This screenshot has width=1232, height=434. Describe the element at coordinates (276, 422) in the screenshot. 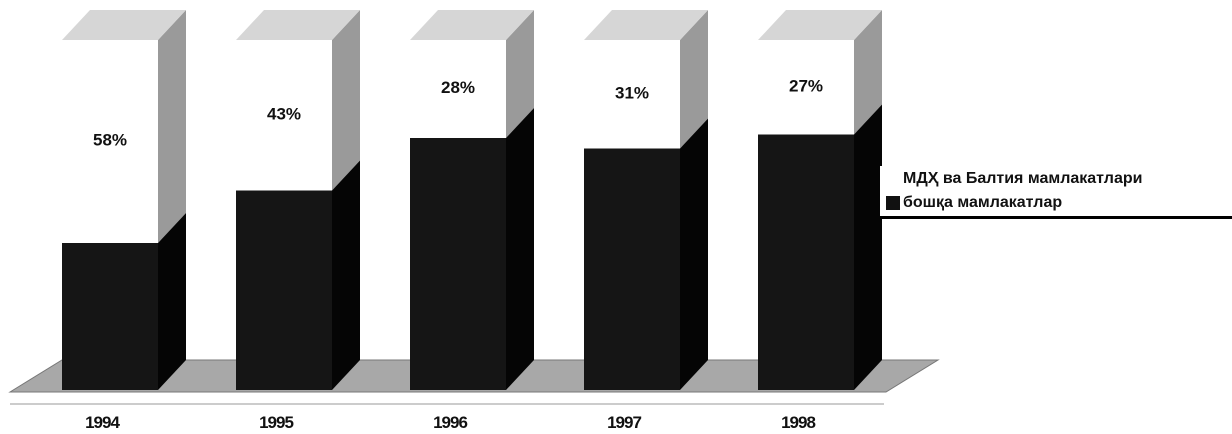

I see `x-tick-label: 1995` at that location.